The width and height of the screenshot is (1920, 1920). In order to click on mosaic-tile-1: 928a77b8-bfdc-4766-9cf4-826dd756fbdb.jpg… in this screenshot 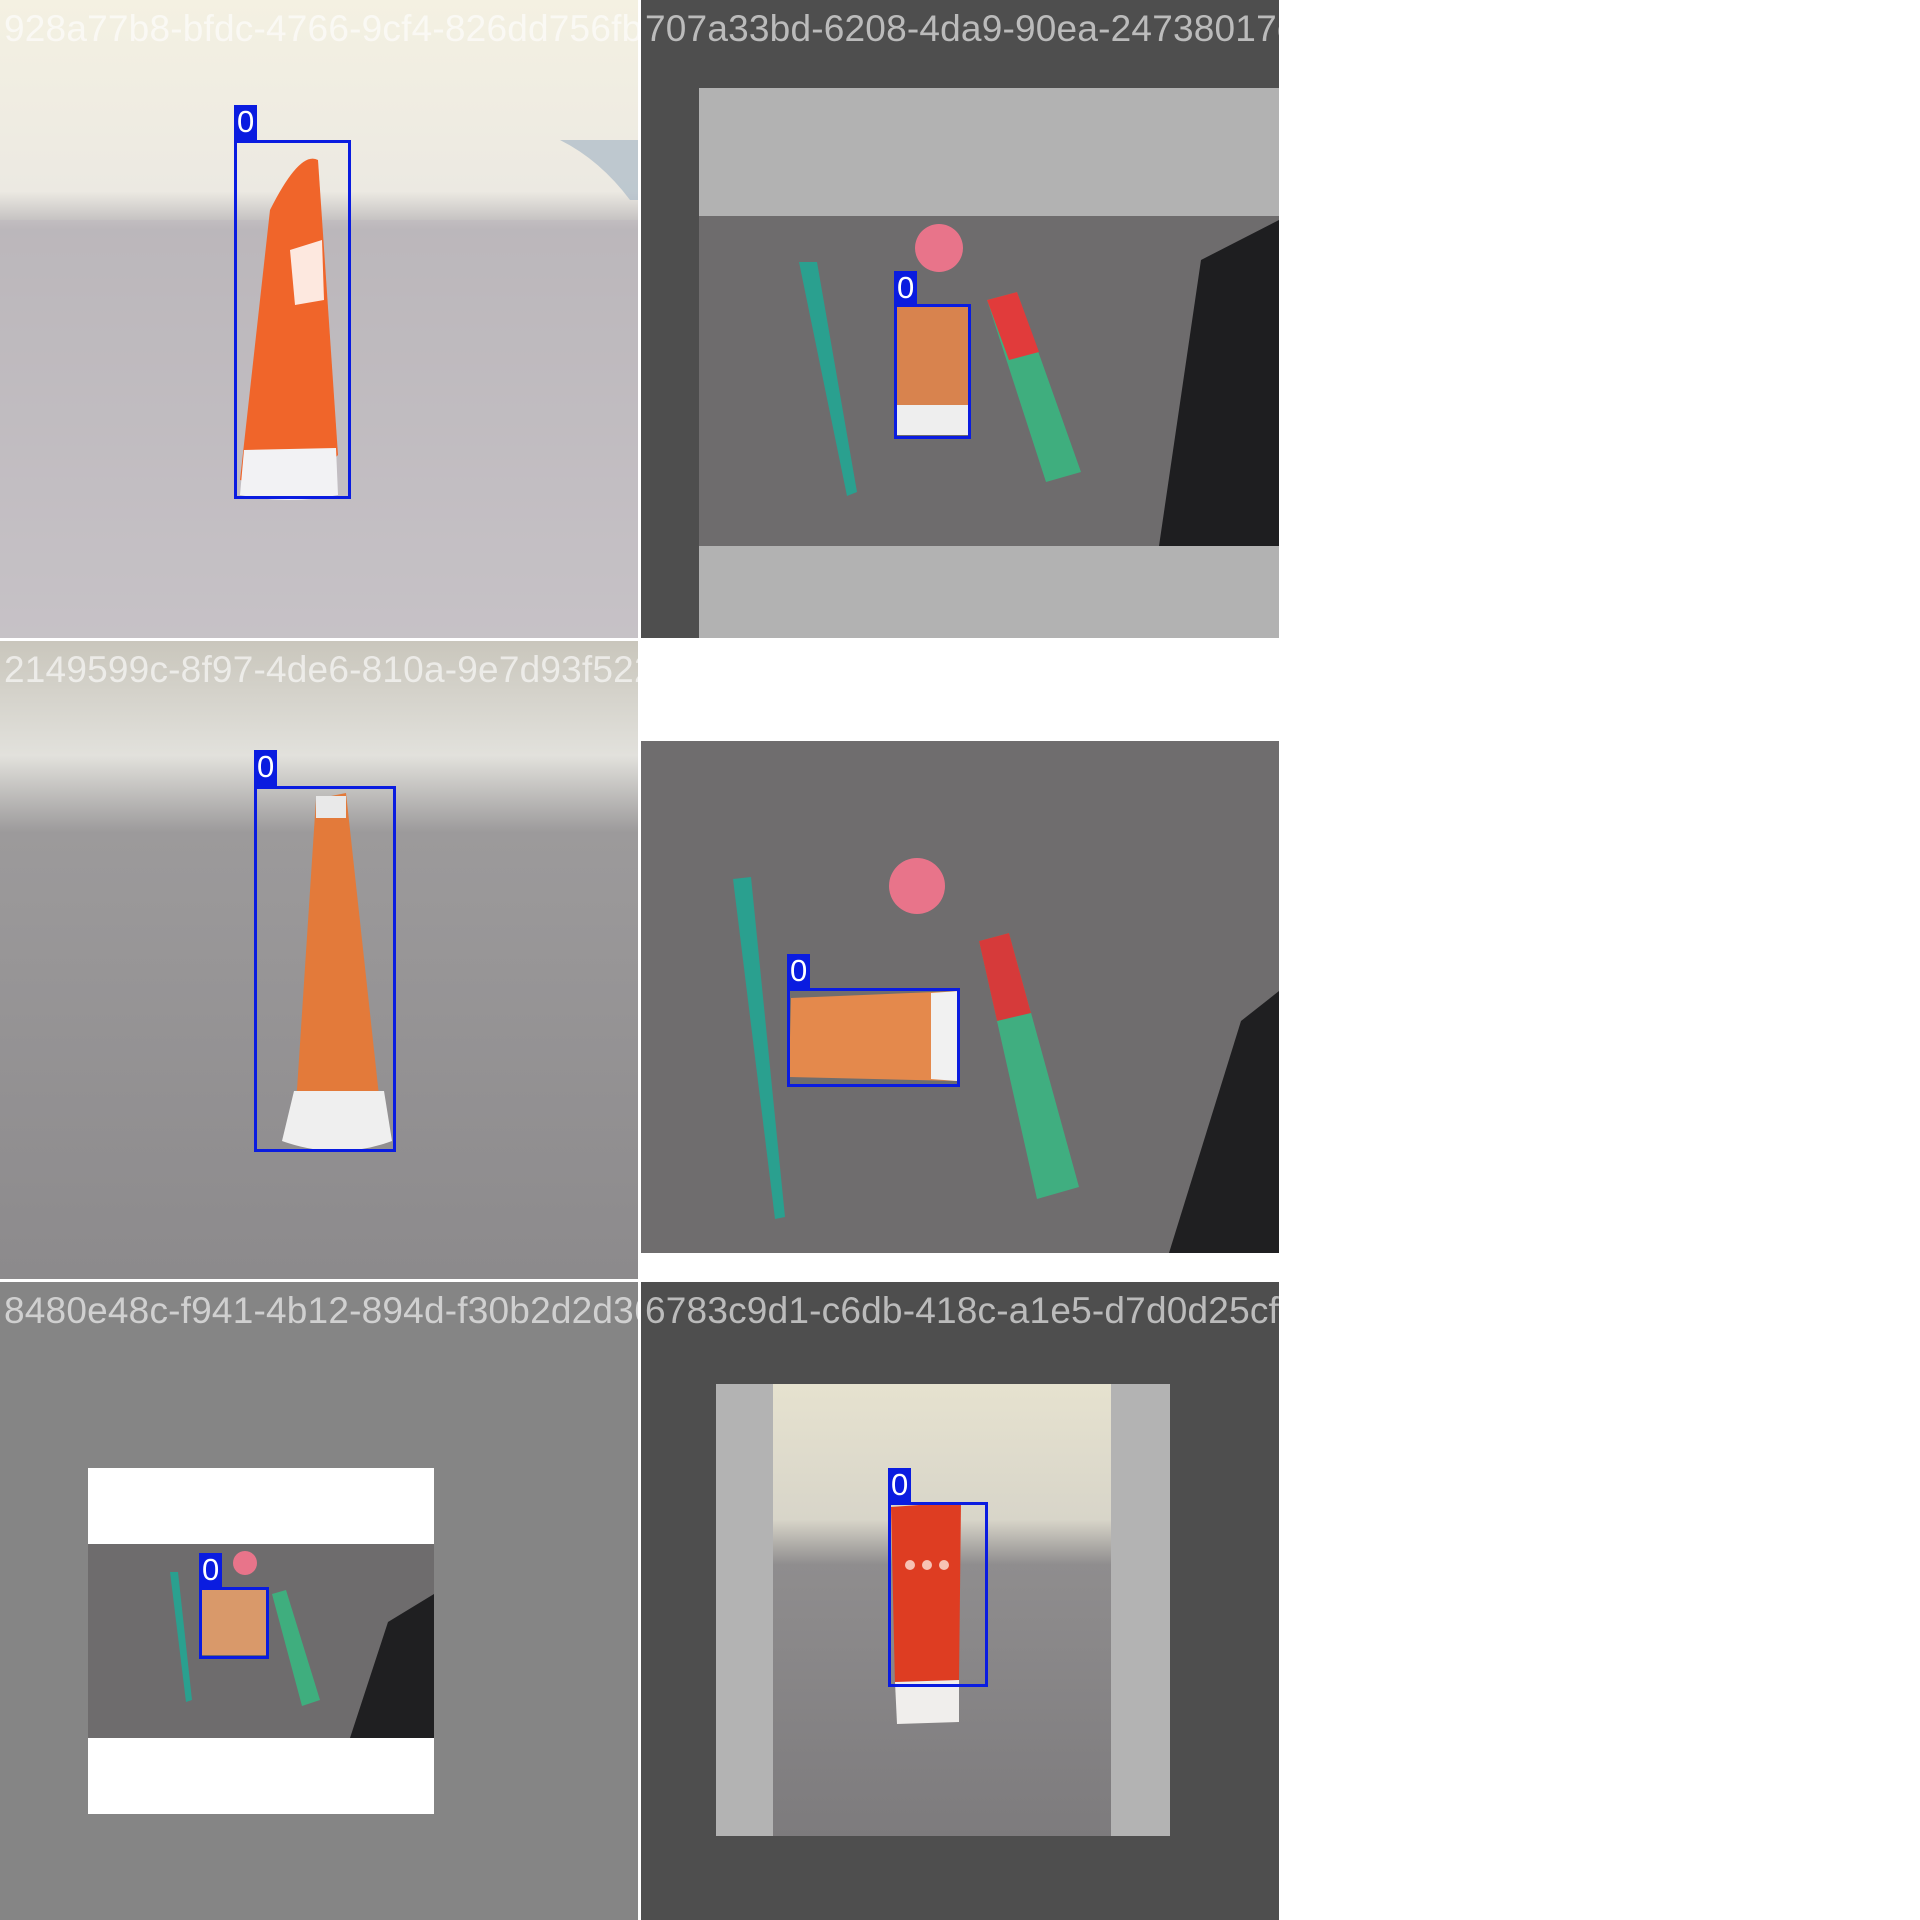, I will do `click(319, 319)`.